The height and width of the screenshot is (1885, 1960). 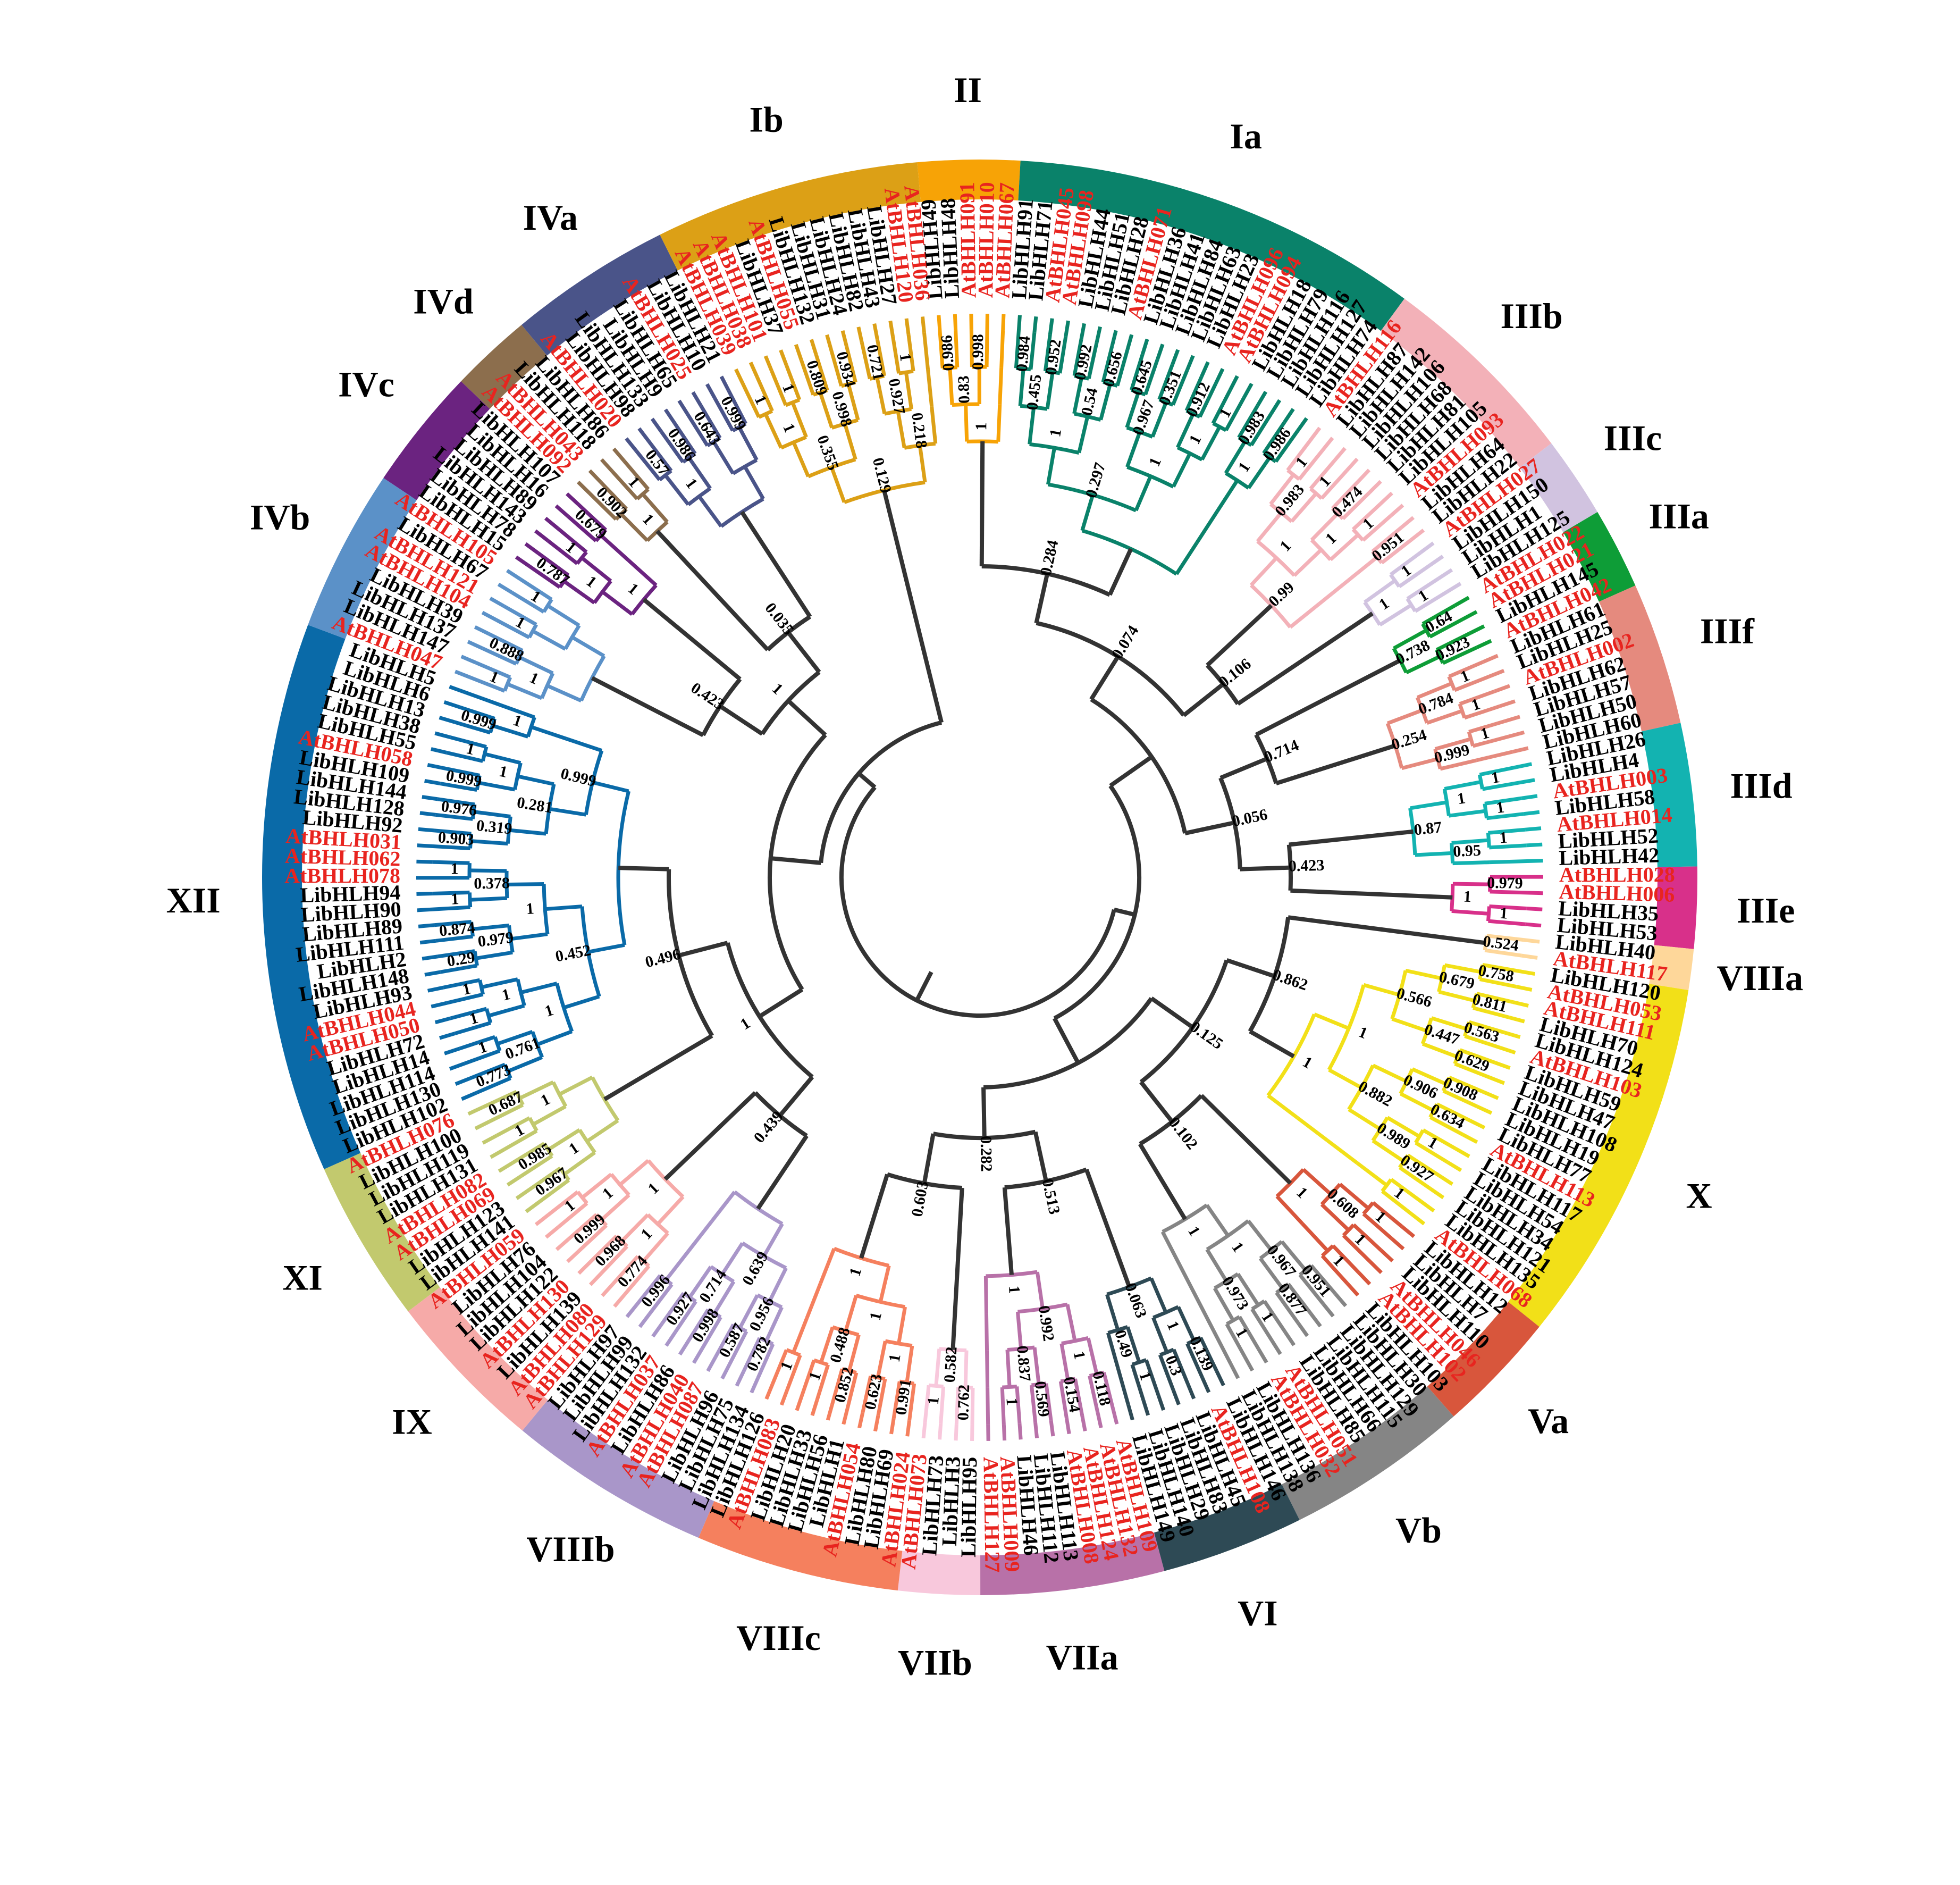 What do you see at coordinates (1549, 1421) in the screenshot?
I see `group-label-Va: Va` at bounding box center [1549, 1421].